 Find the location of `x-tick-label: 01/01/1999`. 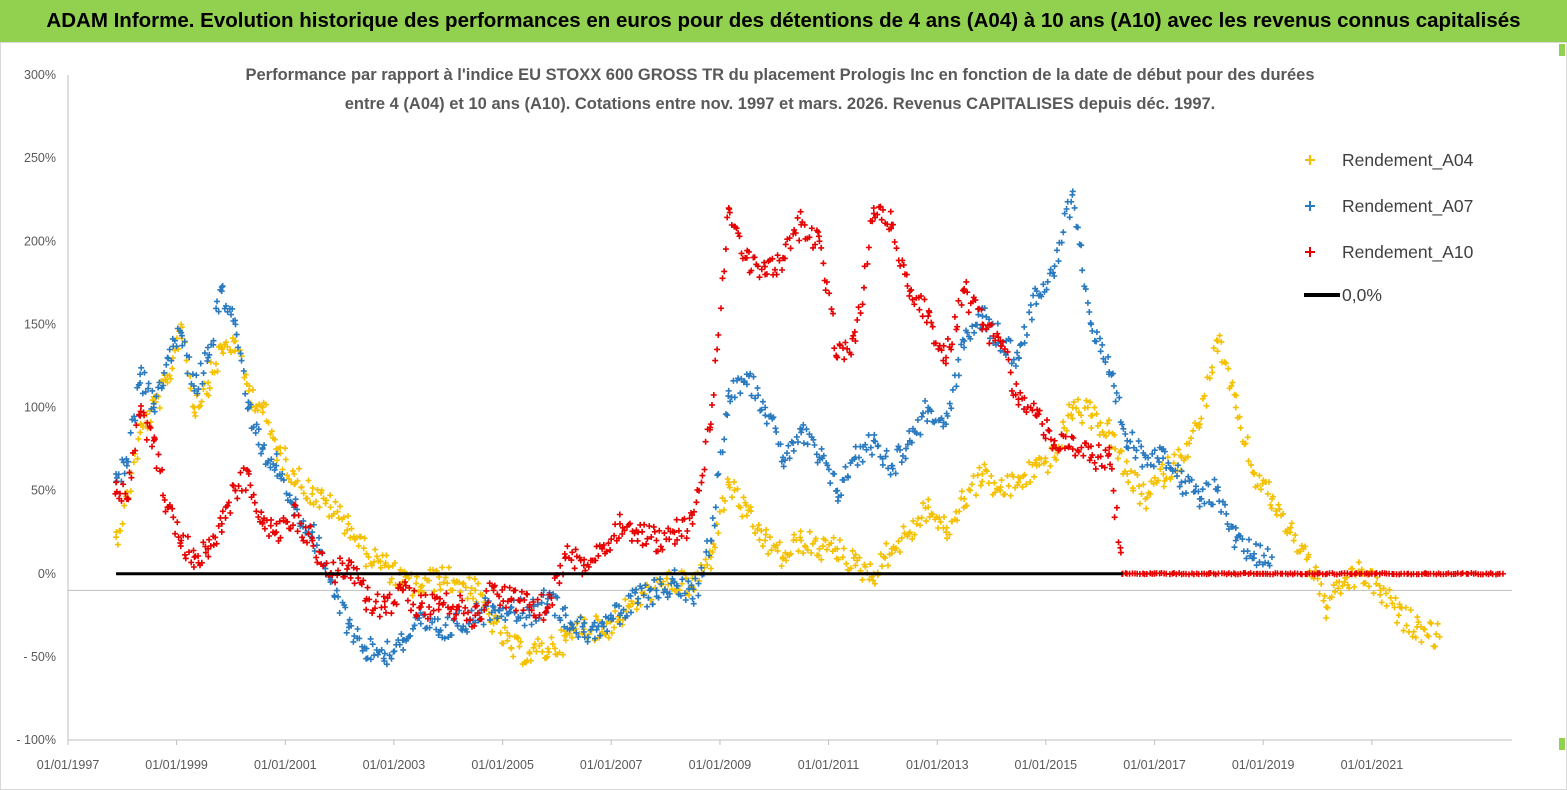

x-tick-label: 01/01/1999 is located at coordinates (176, 765).